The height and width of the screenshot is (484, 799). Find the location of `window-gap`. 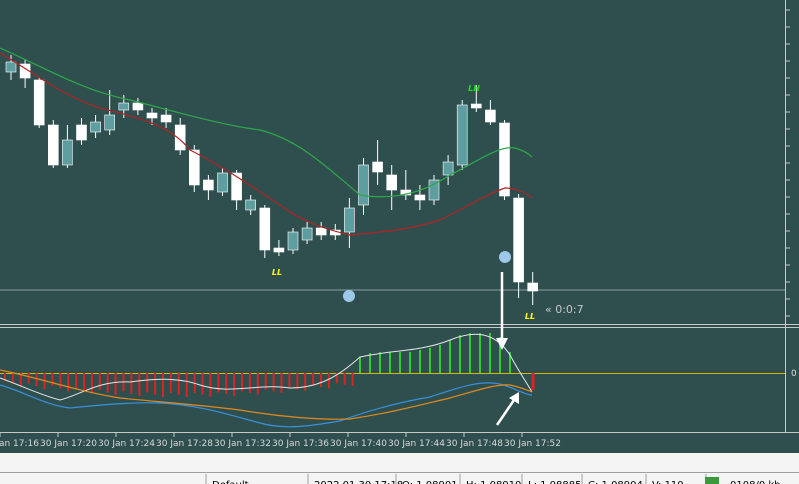

window-gap is located at coordinates (399, 468).